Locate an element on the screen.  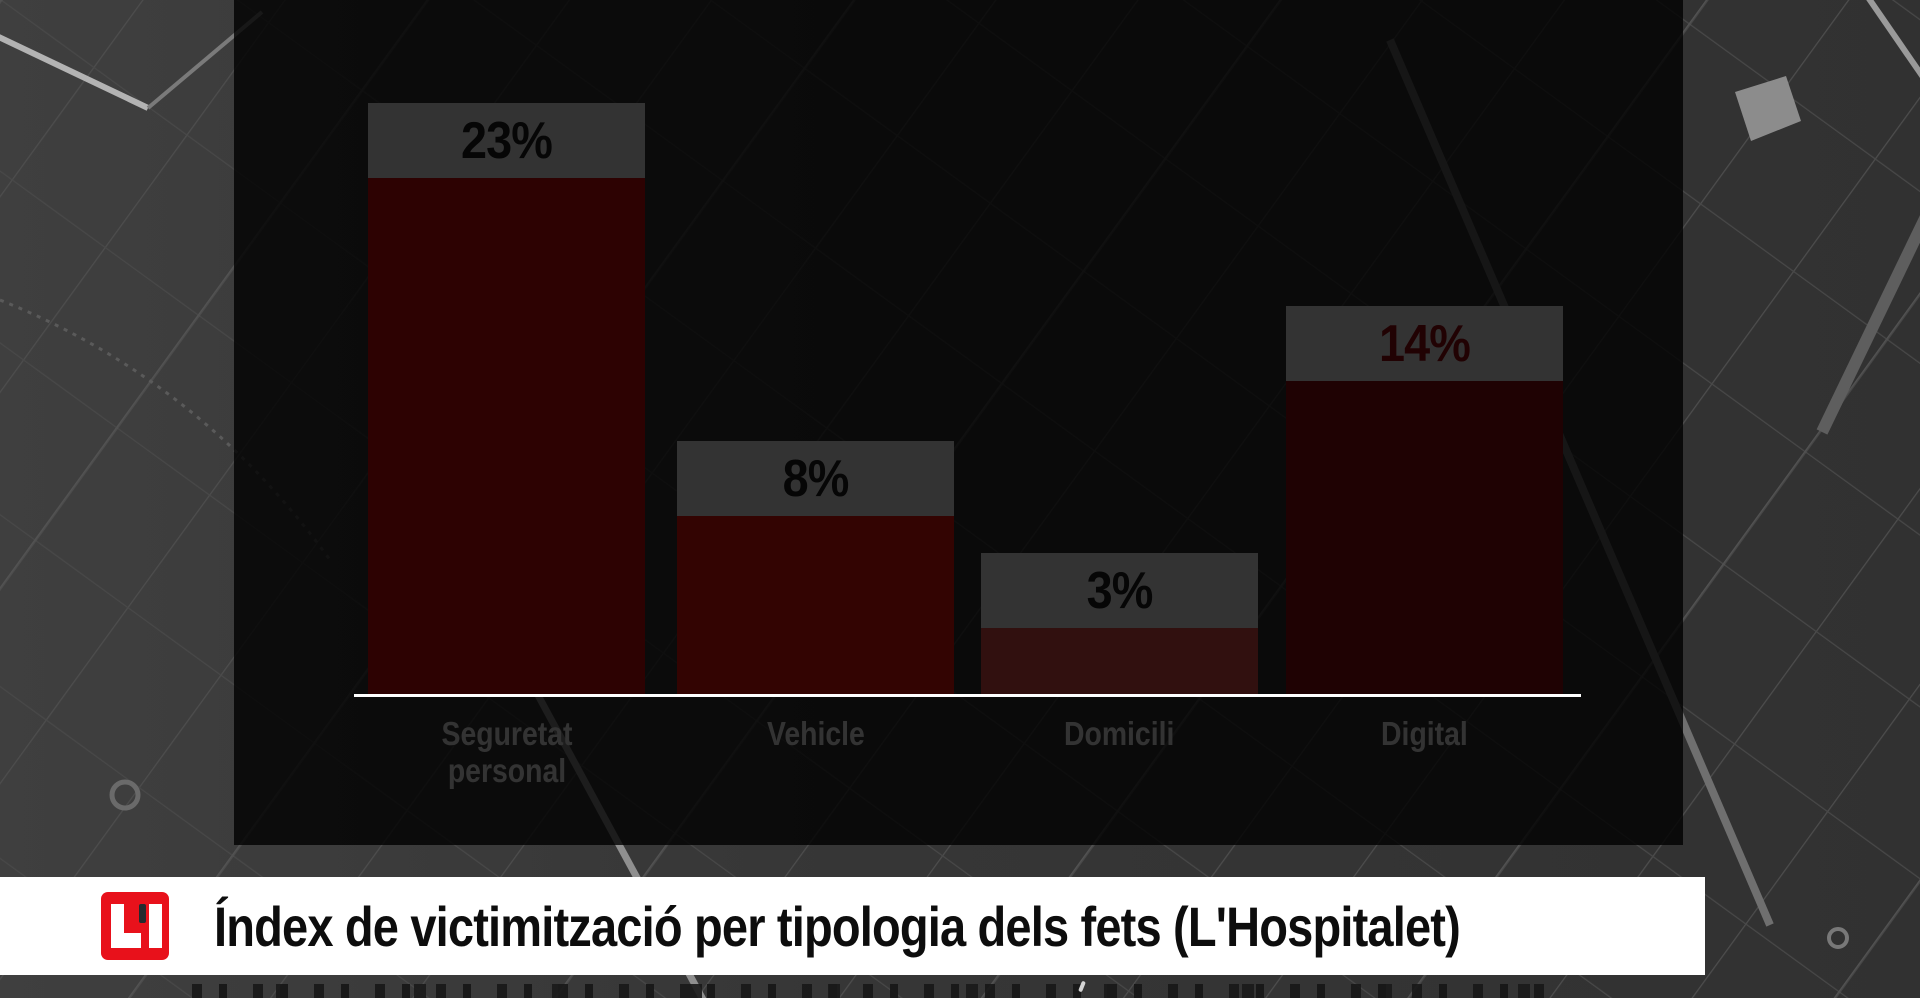
channel-logo is located at coordinates (135, 926).